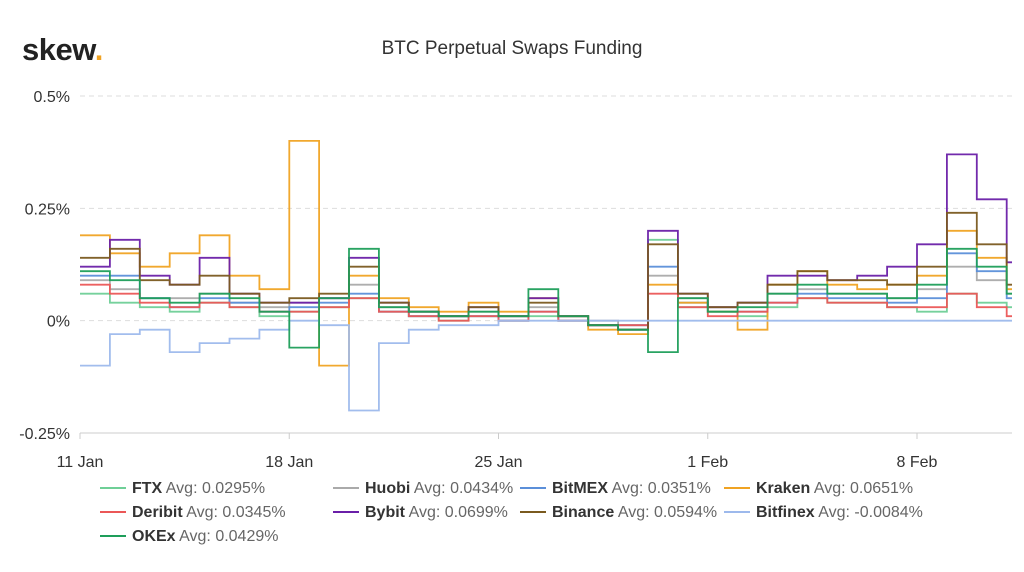 This screenshot has height=572, width=1024. I want to click on x-tick-label: 11 Jan, so click(80, 462).